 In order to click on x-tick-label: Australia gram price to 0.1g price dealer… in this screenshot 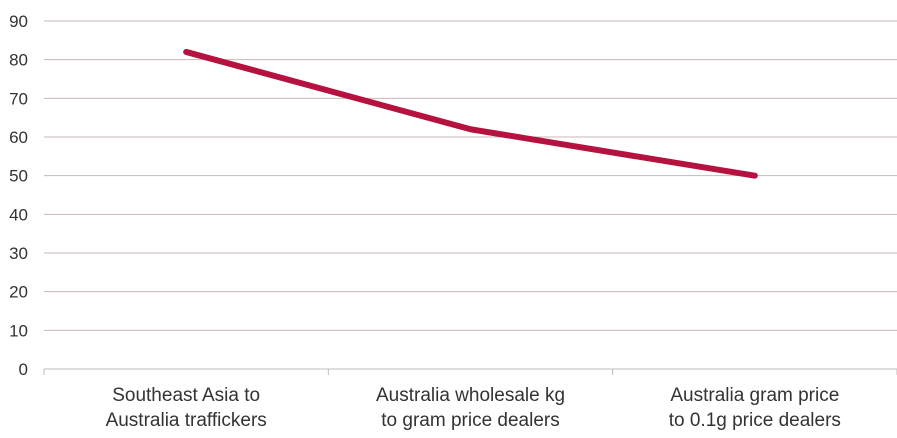, I will do `click(755, 408)`.